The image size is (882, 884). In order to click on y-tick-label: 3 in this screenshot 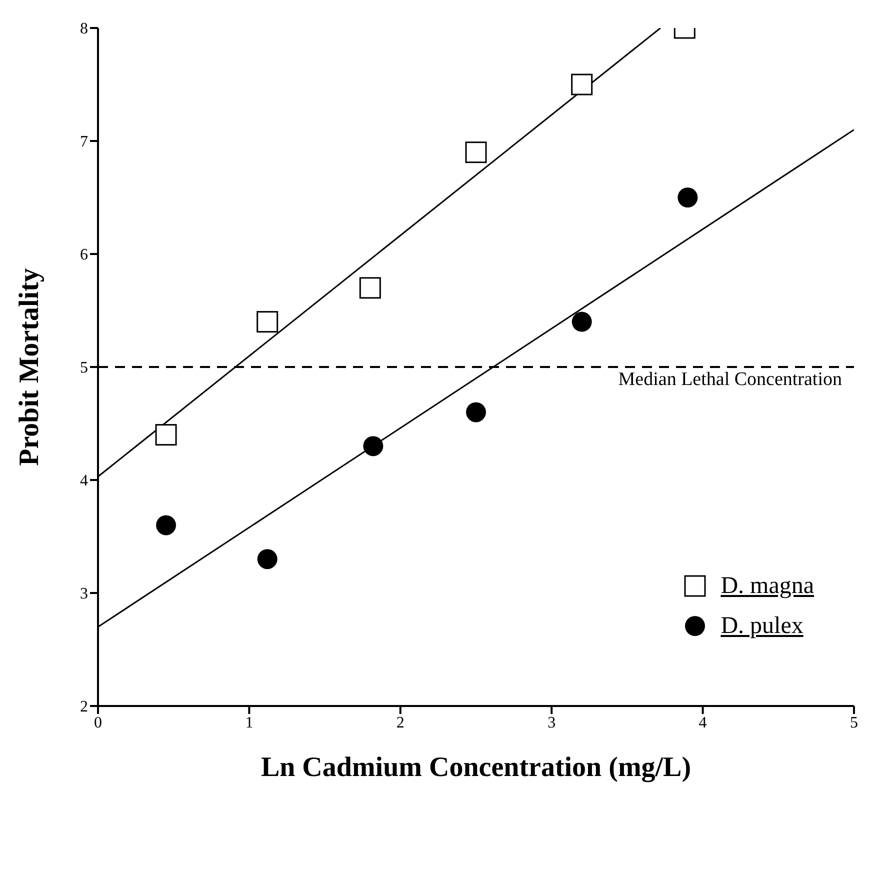, I will do `click(84, 594)`.